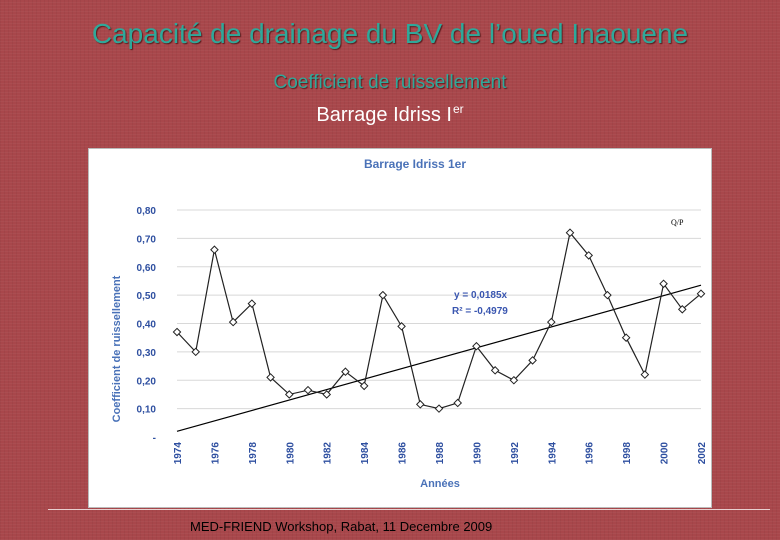 Image resolution: width=780 pixels, height=540 pixels. I want to click on y-tick-label: 0,80, so click(147, 211).